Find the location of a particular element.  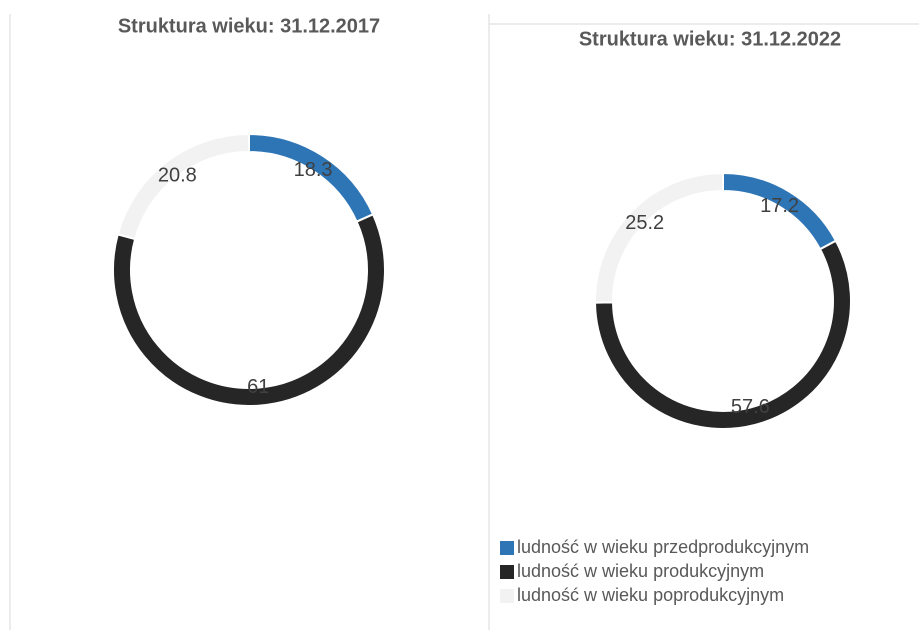

legend-label: ludność w wieku poprodukcyjnym is located at coordinates (650, 595).